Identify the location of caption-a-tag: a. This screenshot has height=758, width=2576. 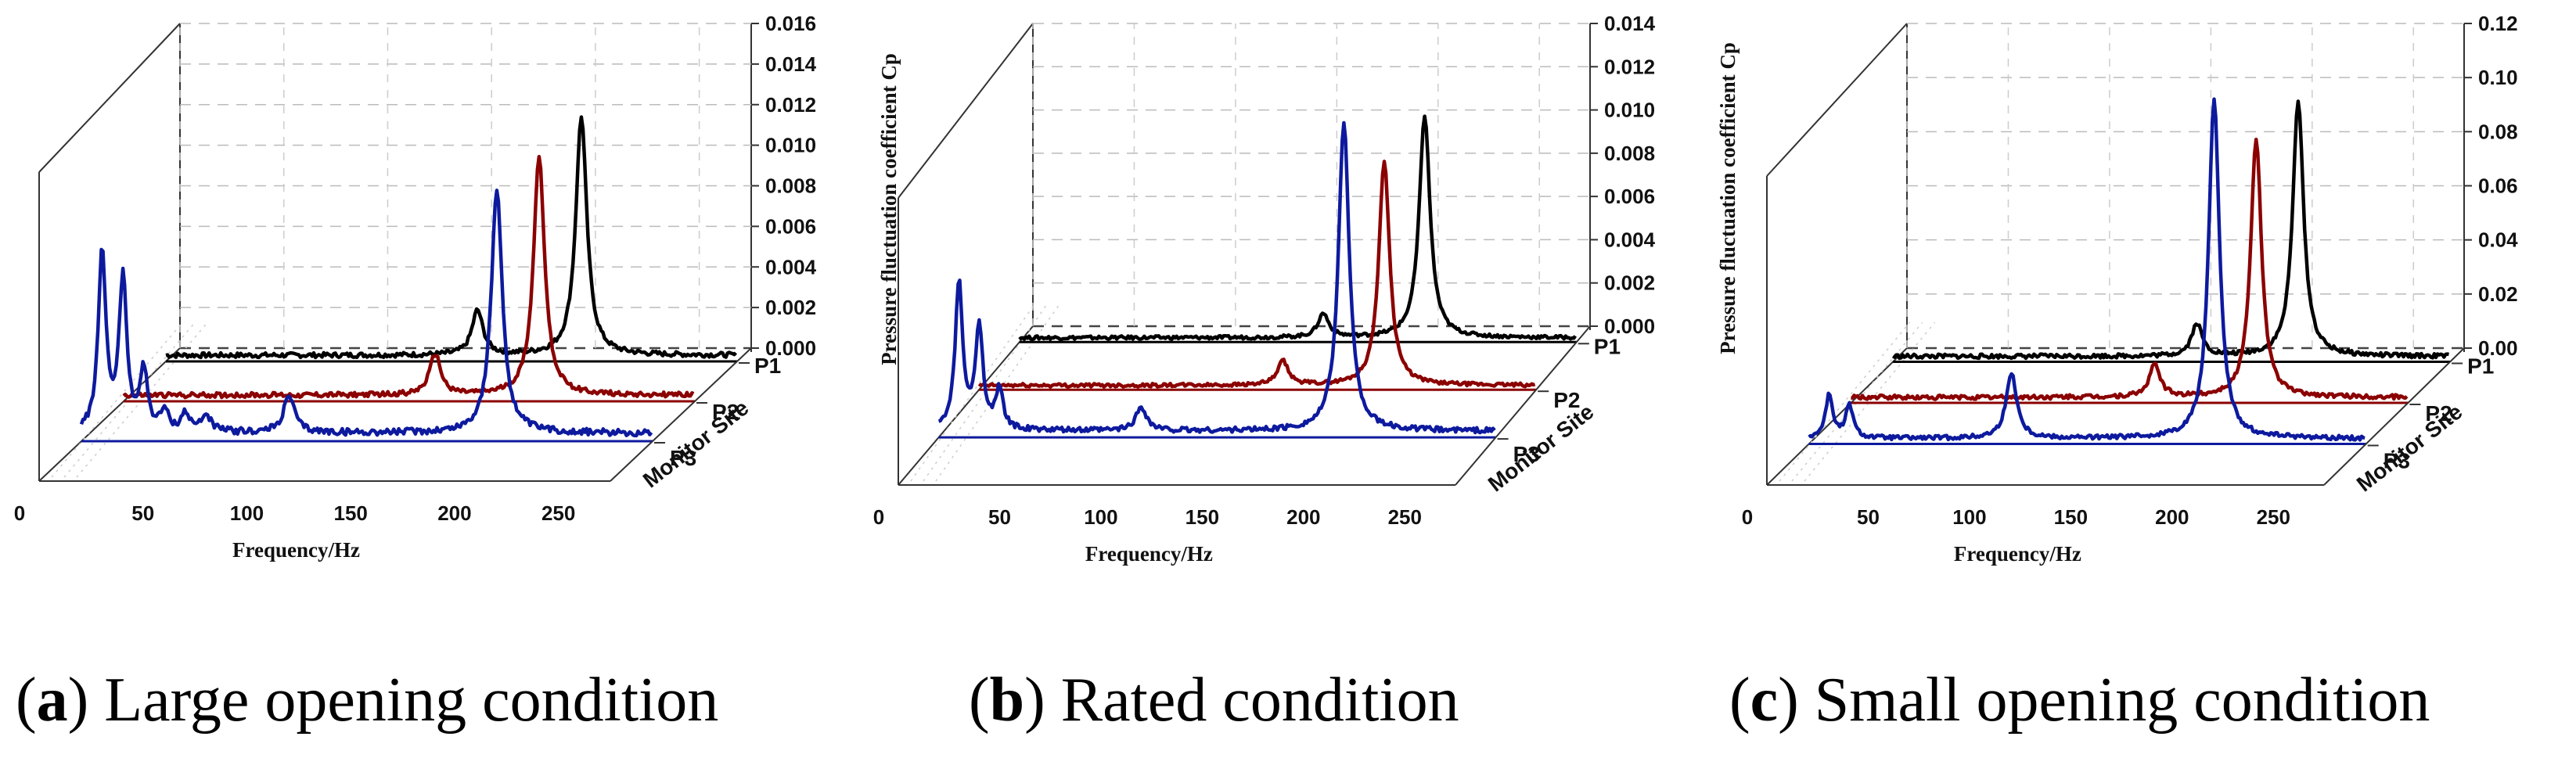
(52, 700).